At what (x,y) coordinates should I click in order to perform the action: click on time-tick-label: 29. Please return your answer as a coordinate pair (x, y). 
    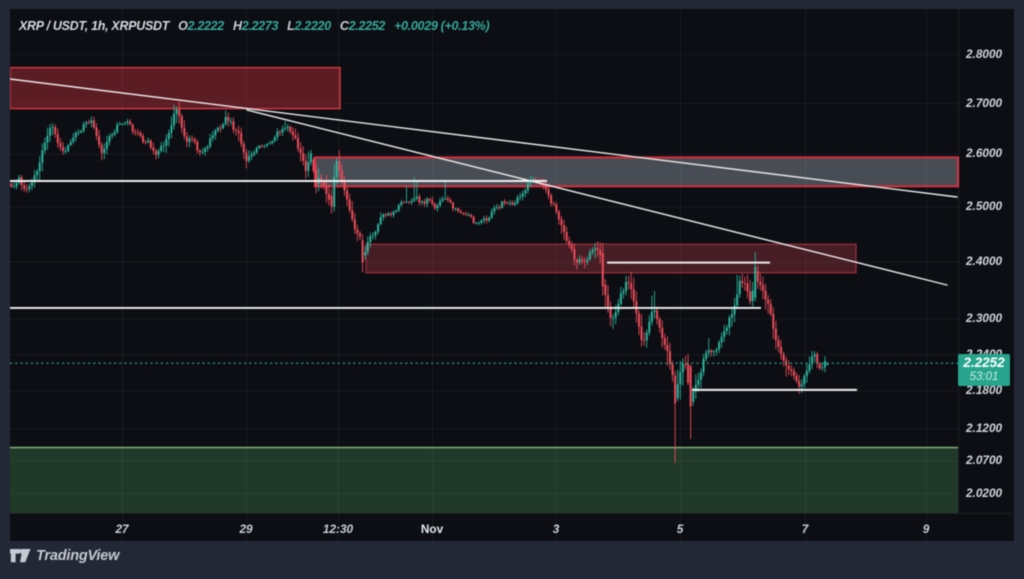
    Looking at the image, I should click on (246, 529).